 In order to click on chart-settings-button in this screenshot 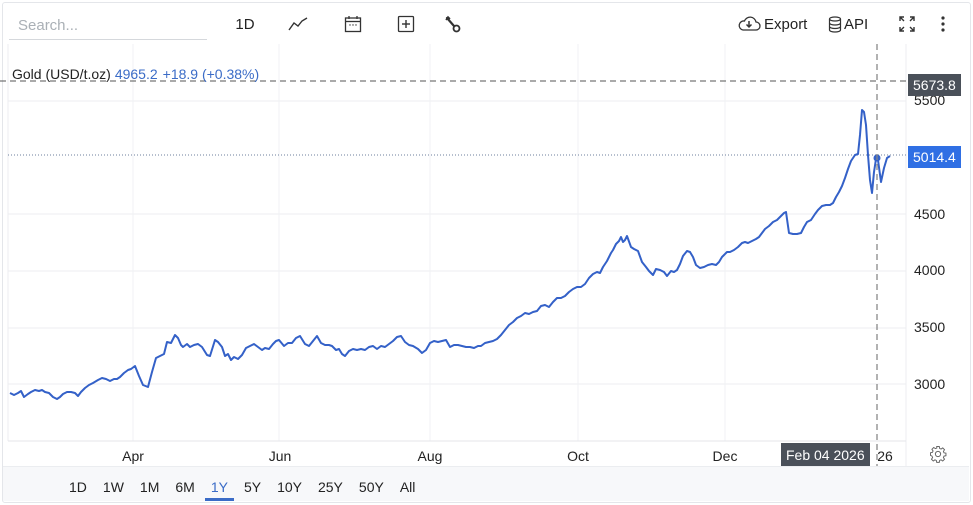, I will do `click(938, 454)`.